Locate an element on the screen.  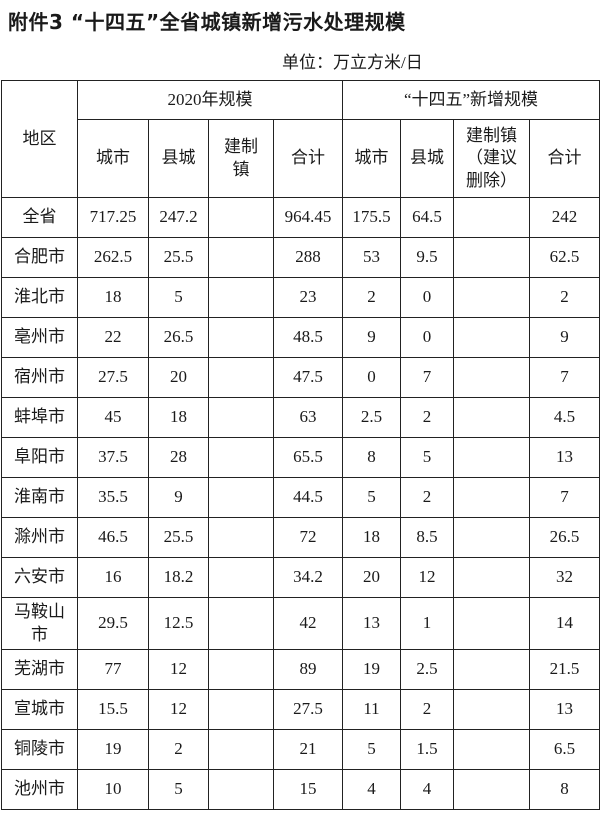
value-cell: 9.5 is located at coordinates (427, 257).